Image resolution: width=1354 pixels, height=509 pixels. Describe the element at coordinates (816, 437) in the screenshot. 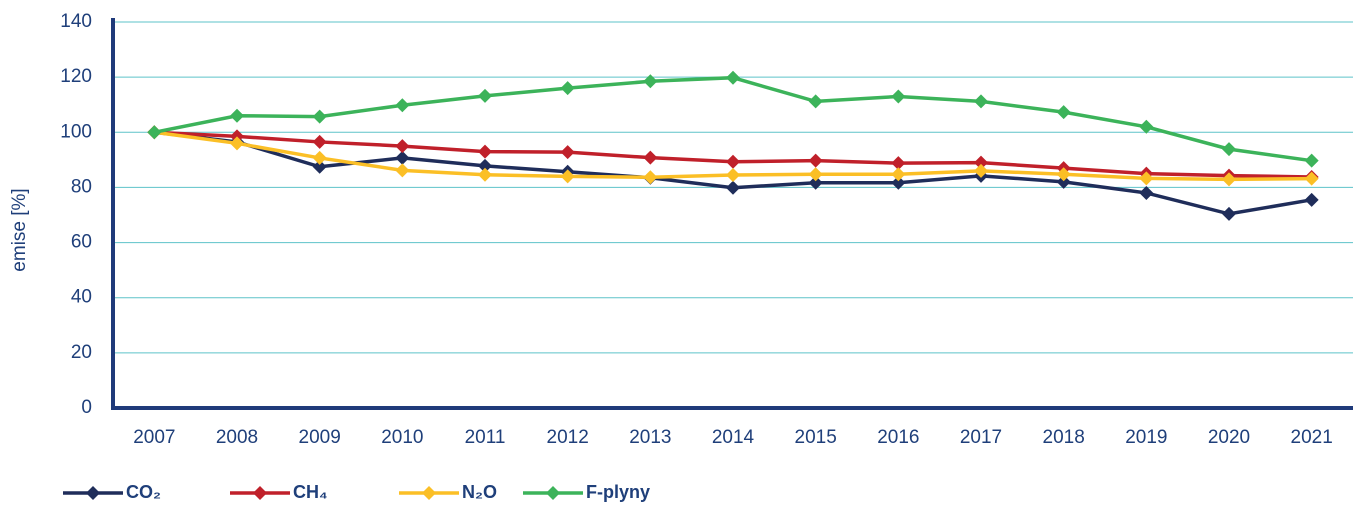

I see `x-tick-label: 2015` at that location.